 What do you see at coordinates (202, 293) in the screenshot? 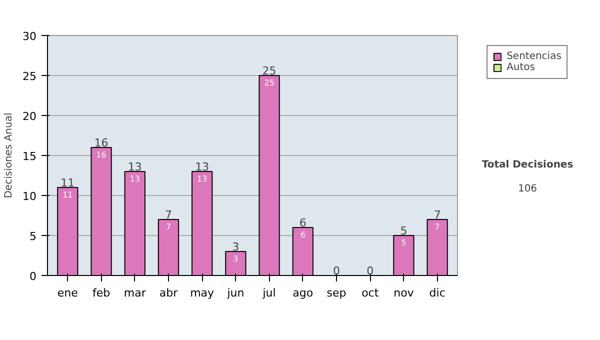
I see `x-tick-label: may` at bounding box center [202, 293].